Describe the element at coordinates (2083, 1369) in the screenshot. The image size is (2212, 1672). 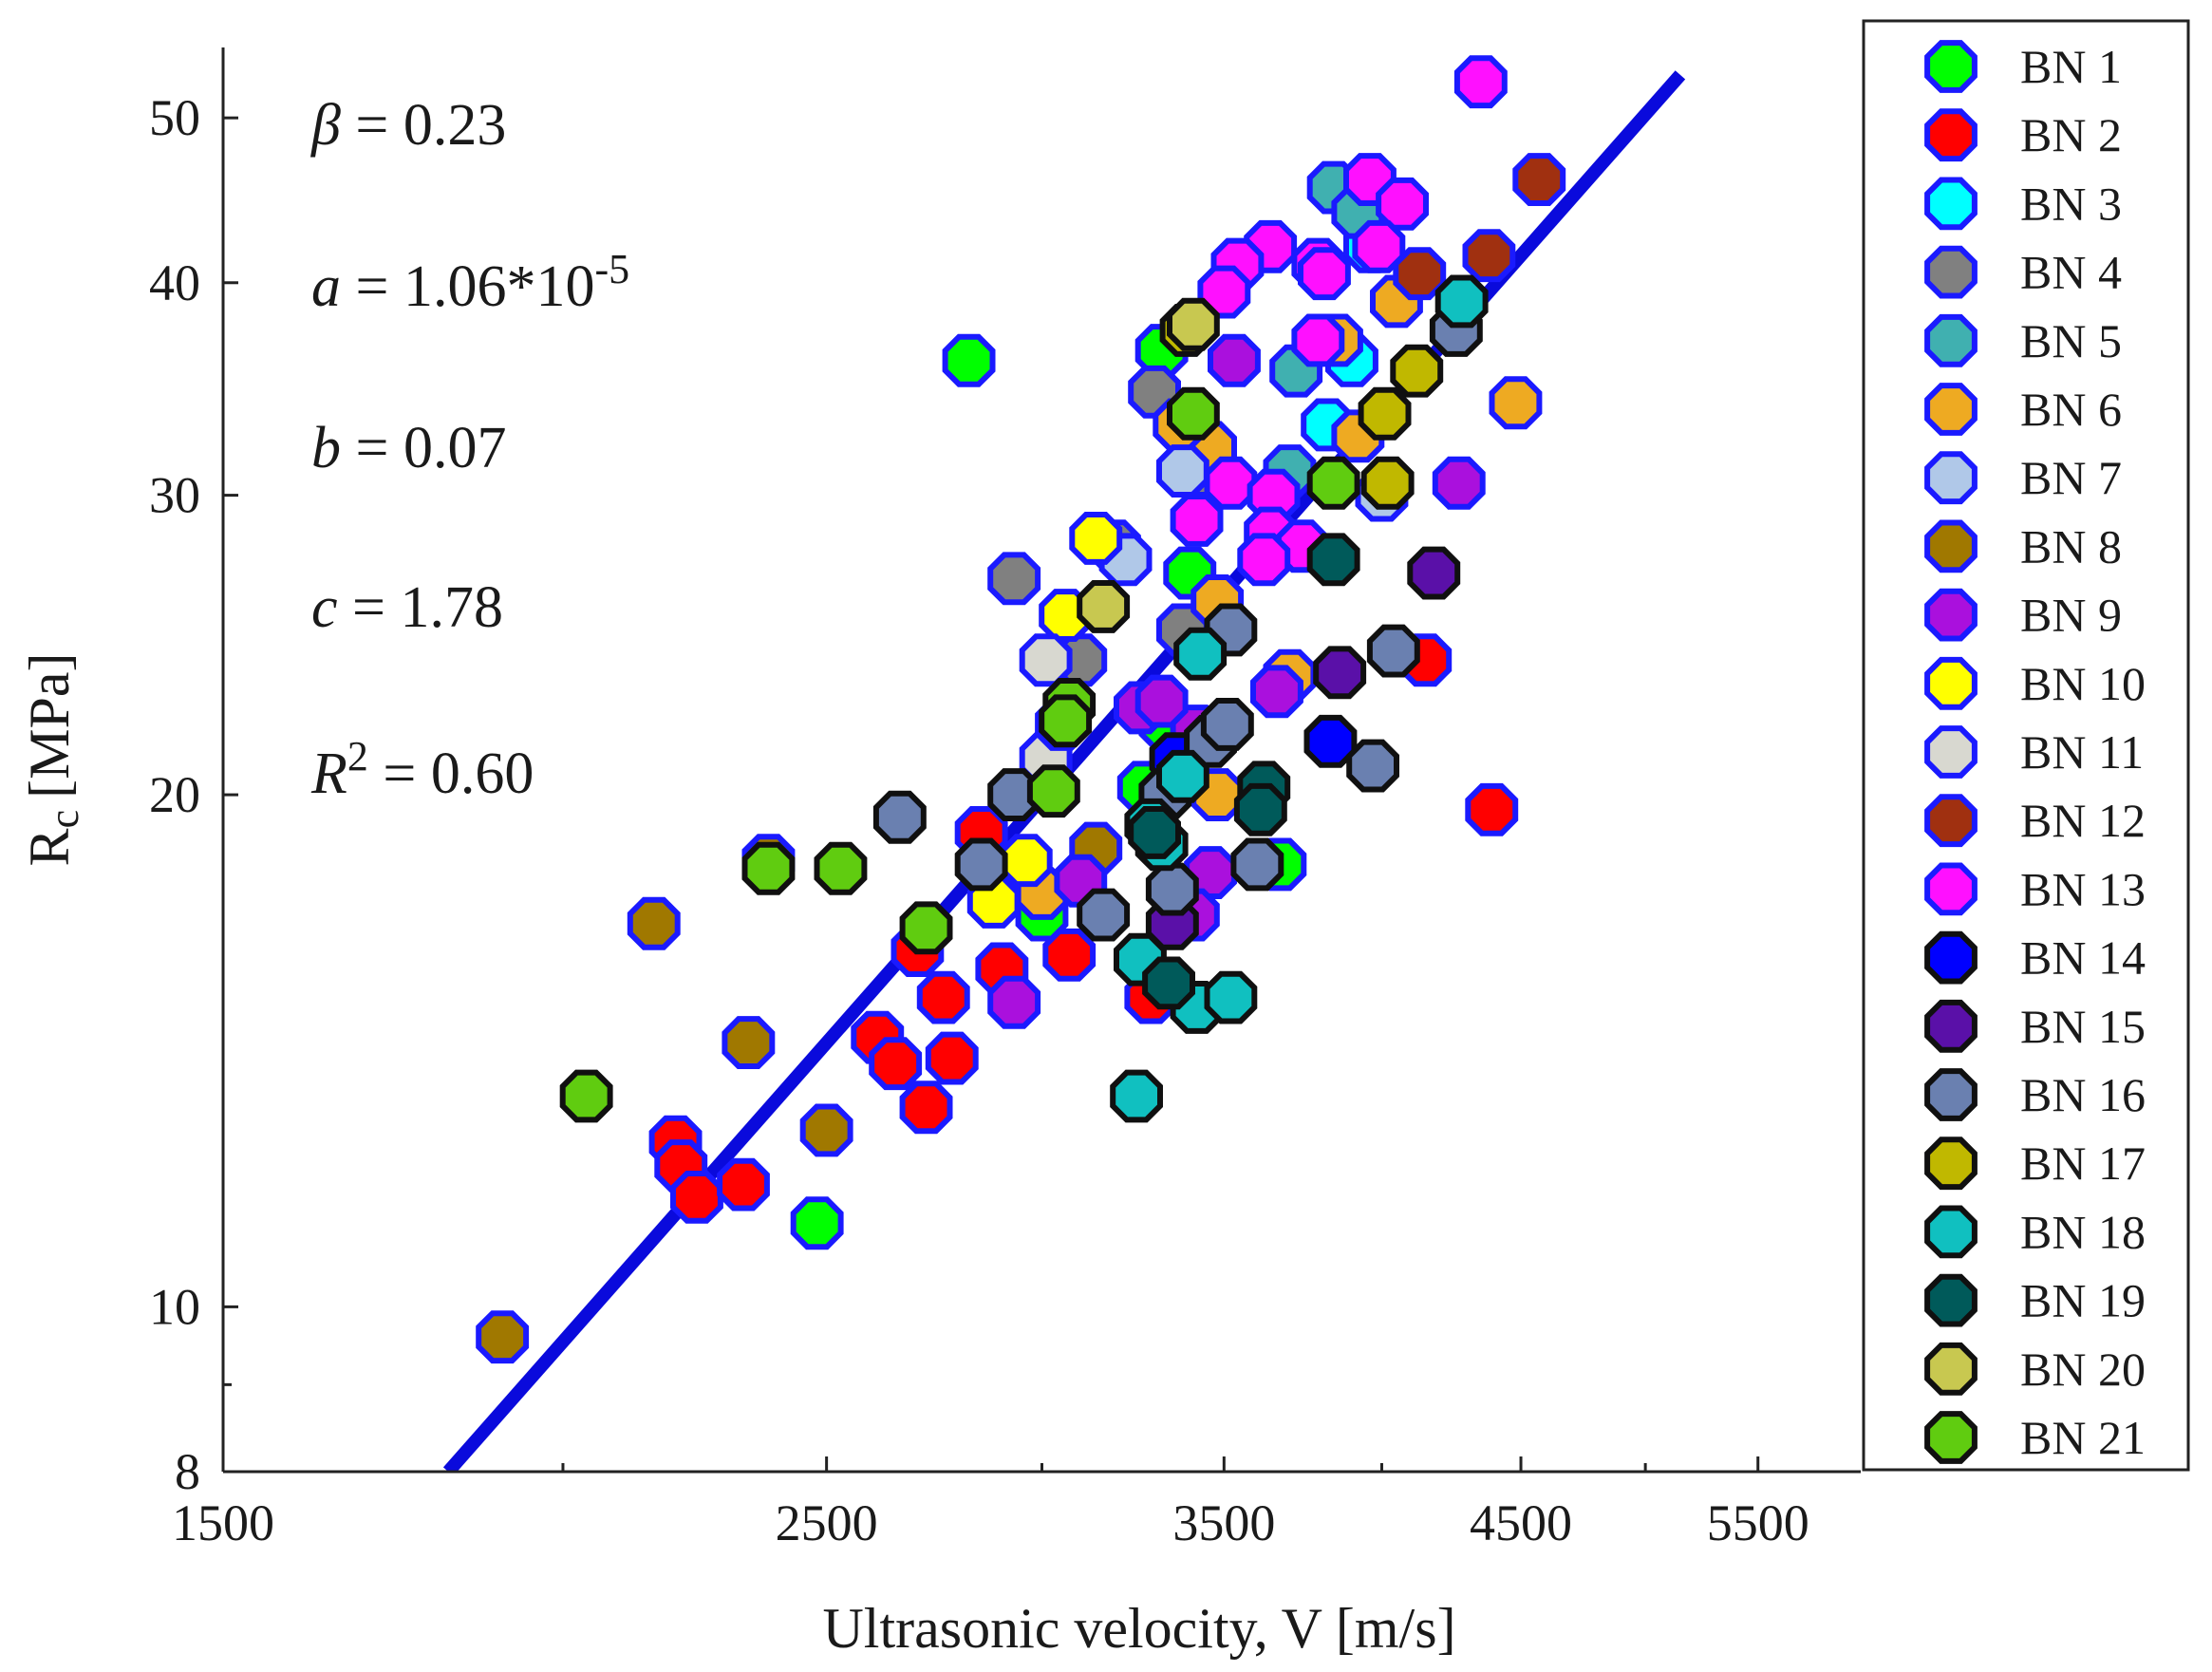
I see `legend-entry-label: BN 20` at that location.